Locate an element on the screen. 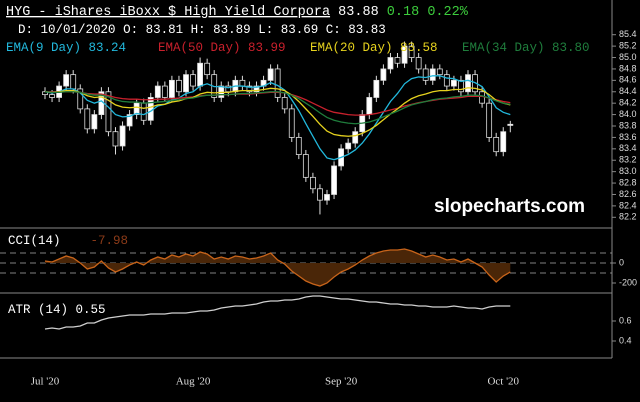  date-label: D: is located at coordinates (25, 30).